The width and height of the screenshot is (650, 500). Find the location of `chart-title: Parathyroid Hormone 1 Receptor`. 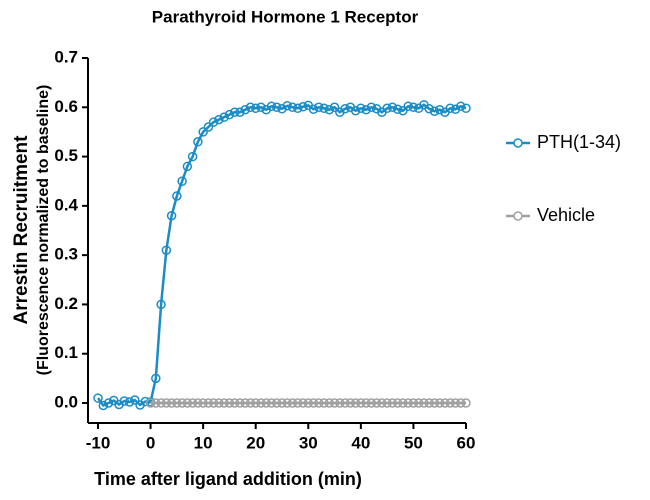

chart-title: Parathyroid Hormone 1 Receptor is located at coordinates (285, 16).